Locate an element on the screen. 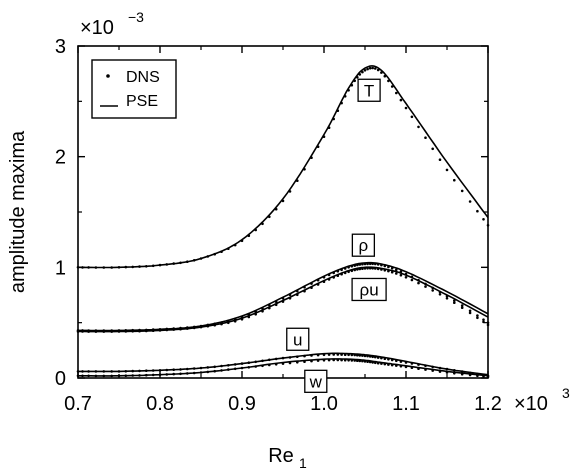  curve-label-text: ρ is located at coordinates (364, 245).